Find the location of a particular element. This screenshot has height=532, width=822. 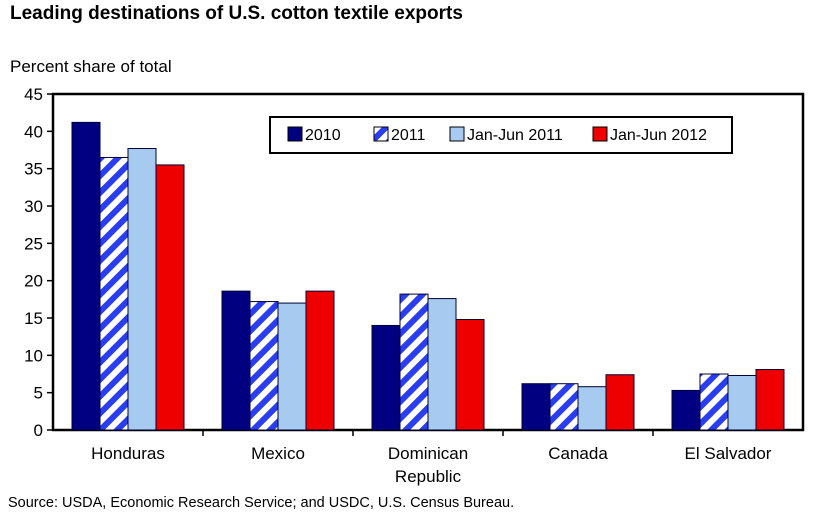

legend-swatch-jan-jun-2012 is located at coordinates (600, 134).